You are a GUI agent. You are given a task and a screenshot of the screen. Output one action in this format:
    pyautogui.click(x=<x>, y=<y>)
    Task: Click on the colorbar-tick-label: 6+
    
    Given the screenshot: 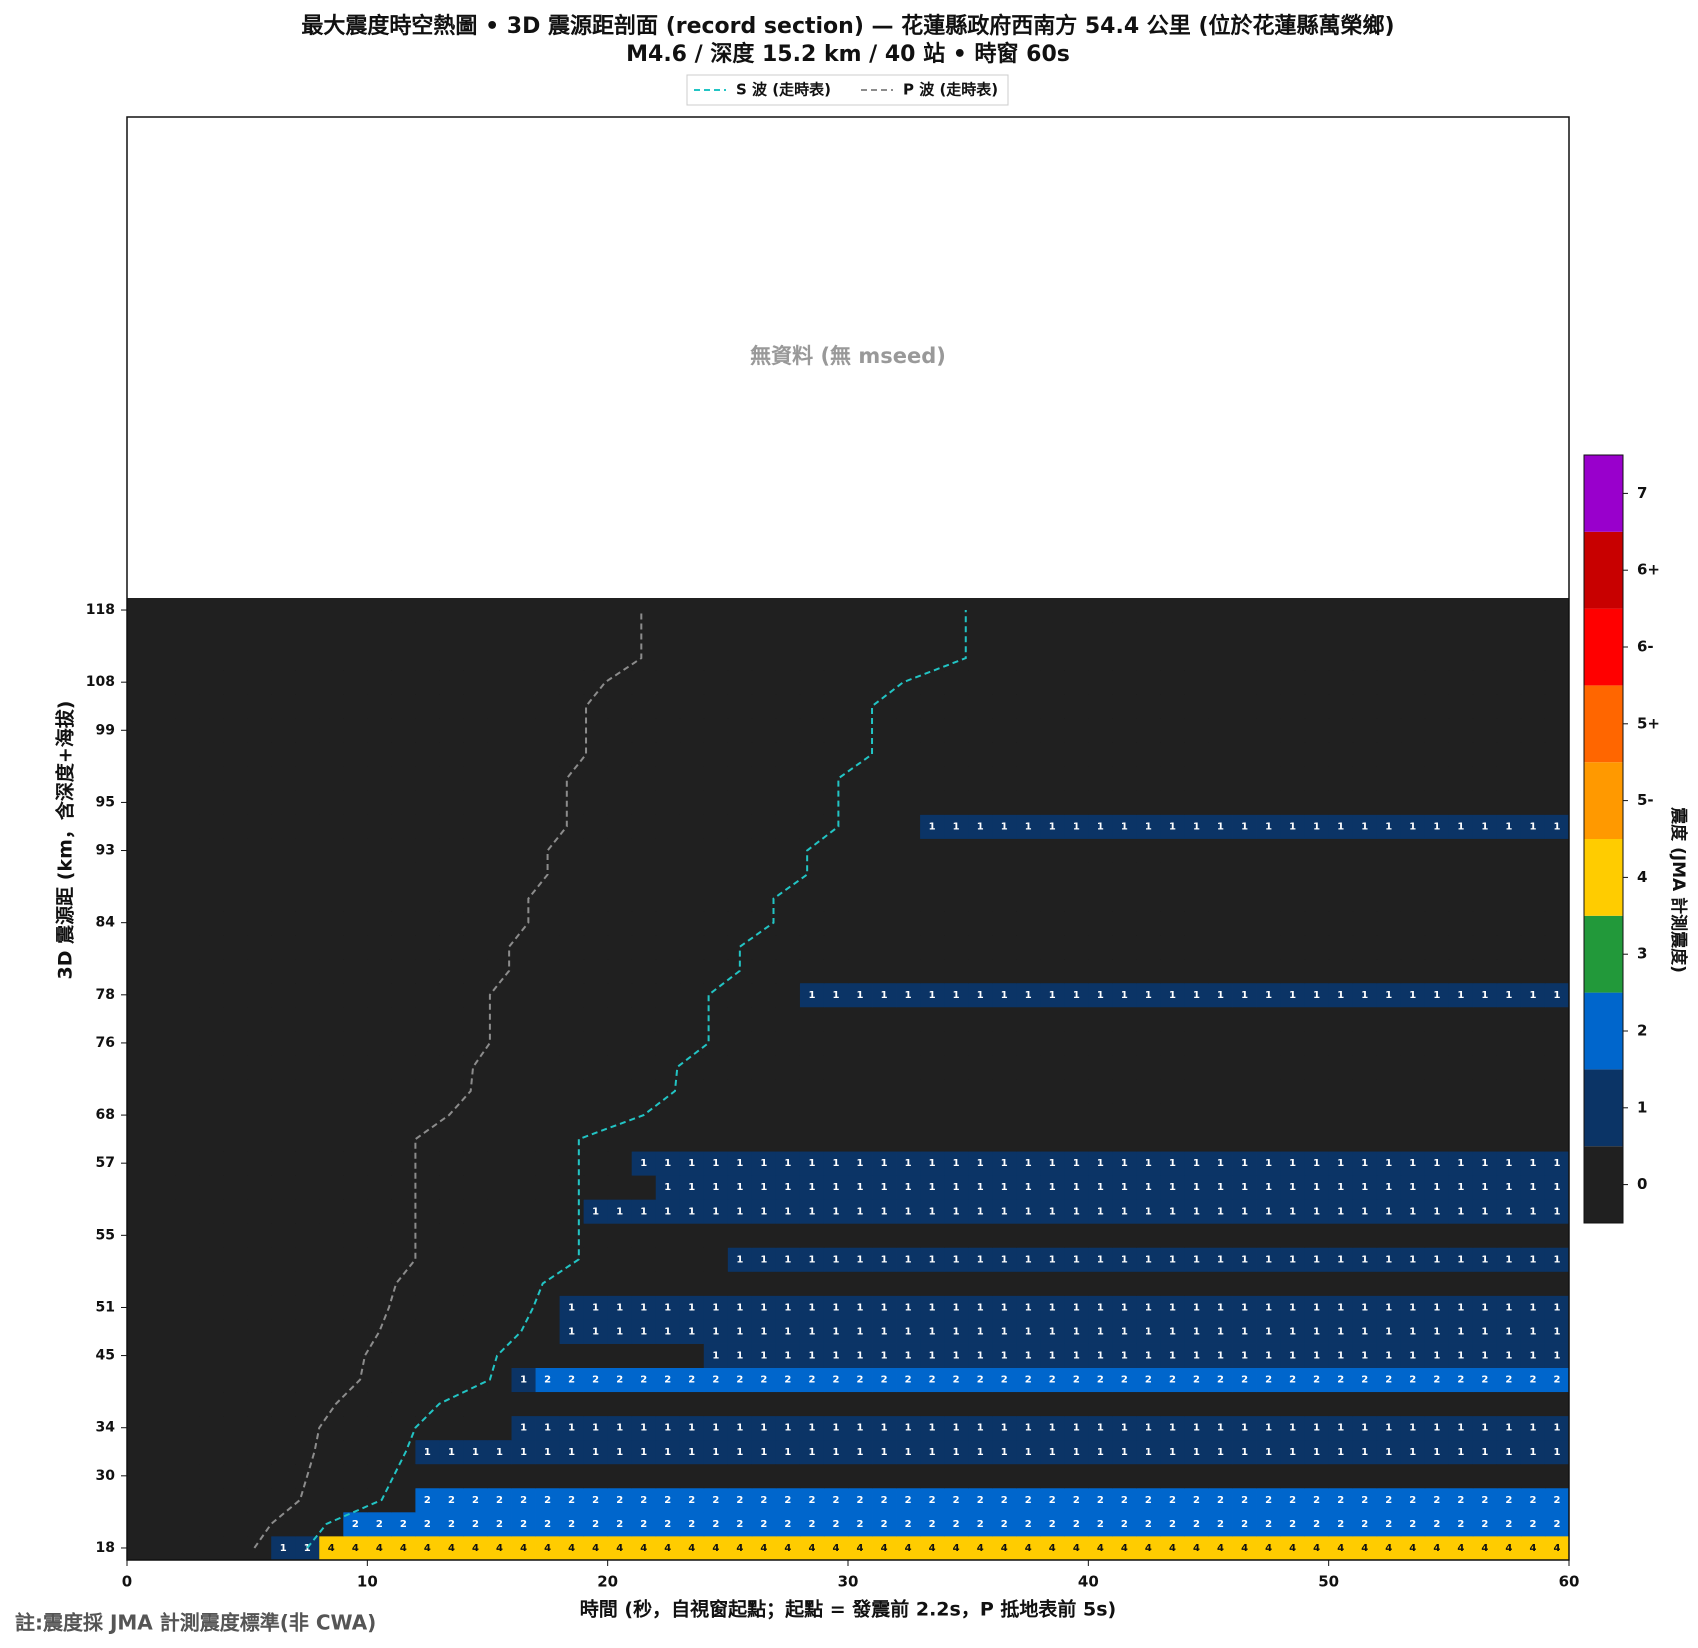 What is the action you would take?
    pyautogui.click(x=1648, y=570)
    